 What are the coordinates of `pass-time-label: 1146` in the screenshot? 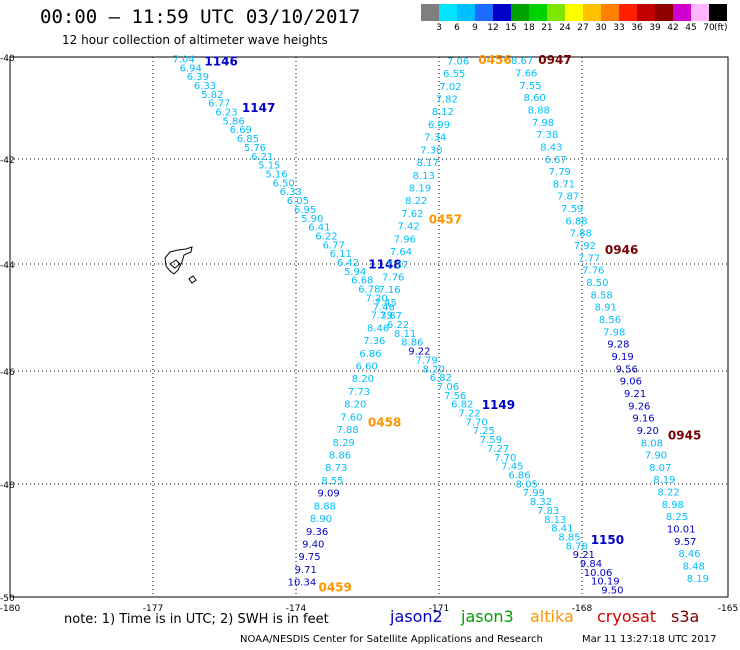 It's located at (220, 62).